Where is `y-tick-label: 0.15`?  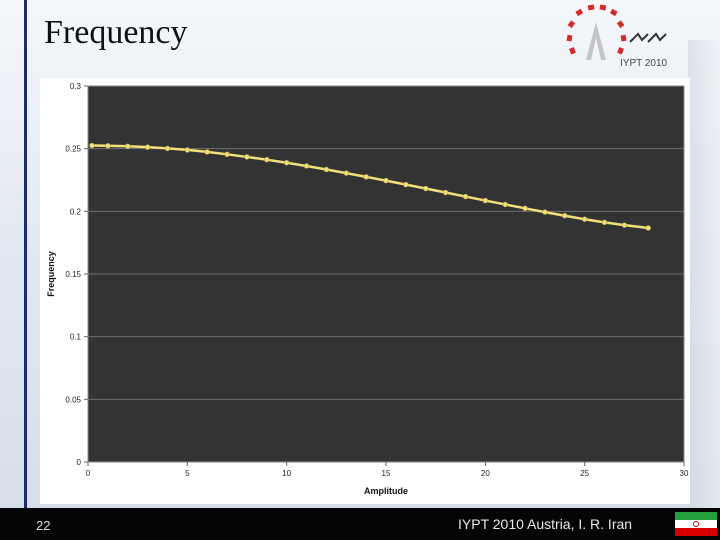 y-tick-label: 0.15 is located at coordinates (73, 274).